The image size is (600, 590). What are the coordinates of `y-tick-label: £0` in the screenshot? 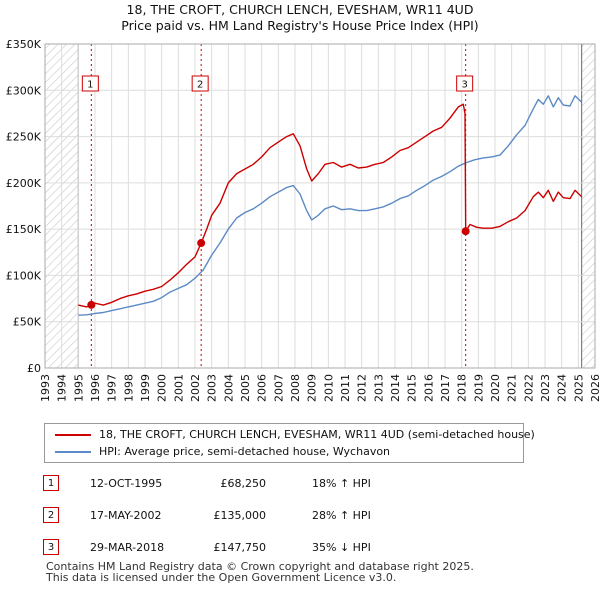 It's located at (34, 368).